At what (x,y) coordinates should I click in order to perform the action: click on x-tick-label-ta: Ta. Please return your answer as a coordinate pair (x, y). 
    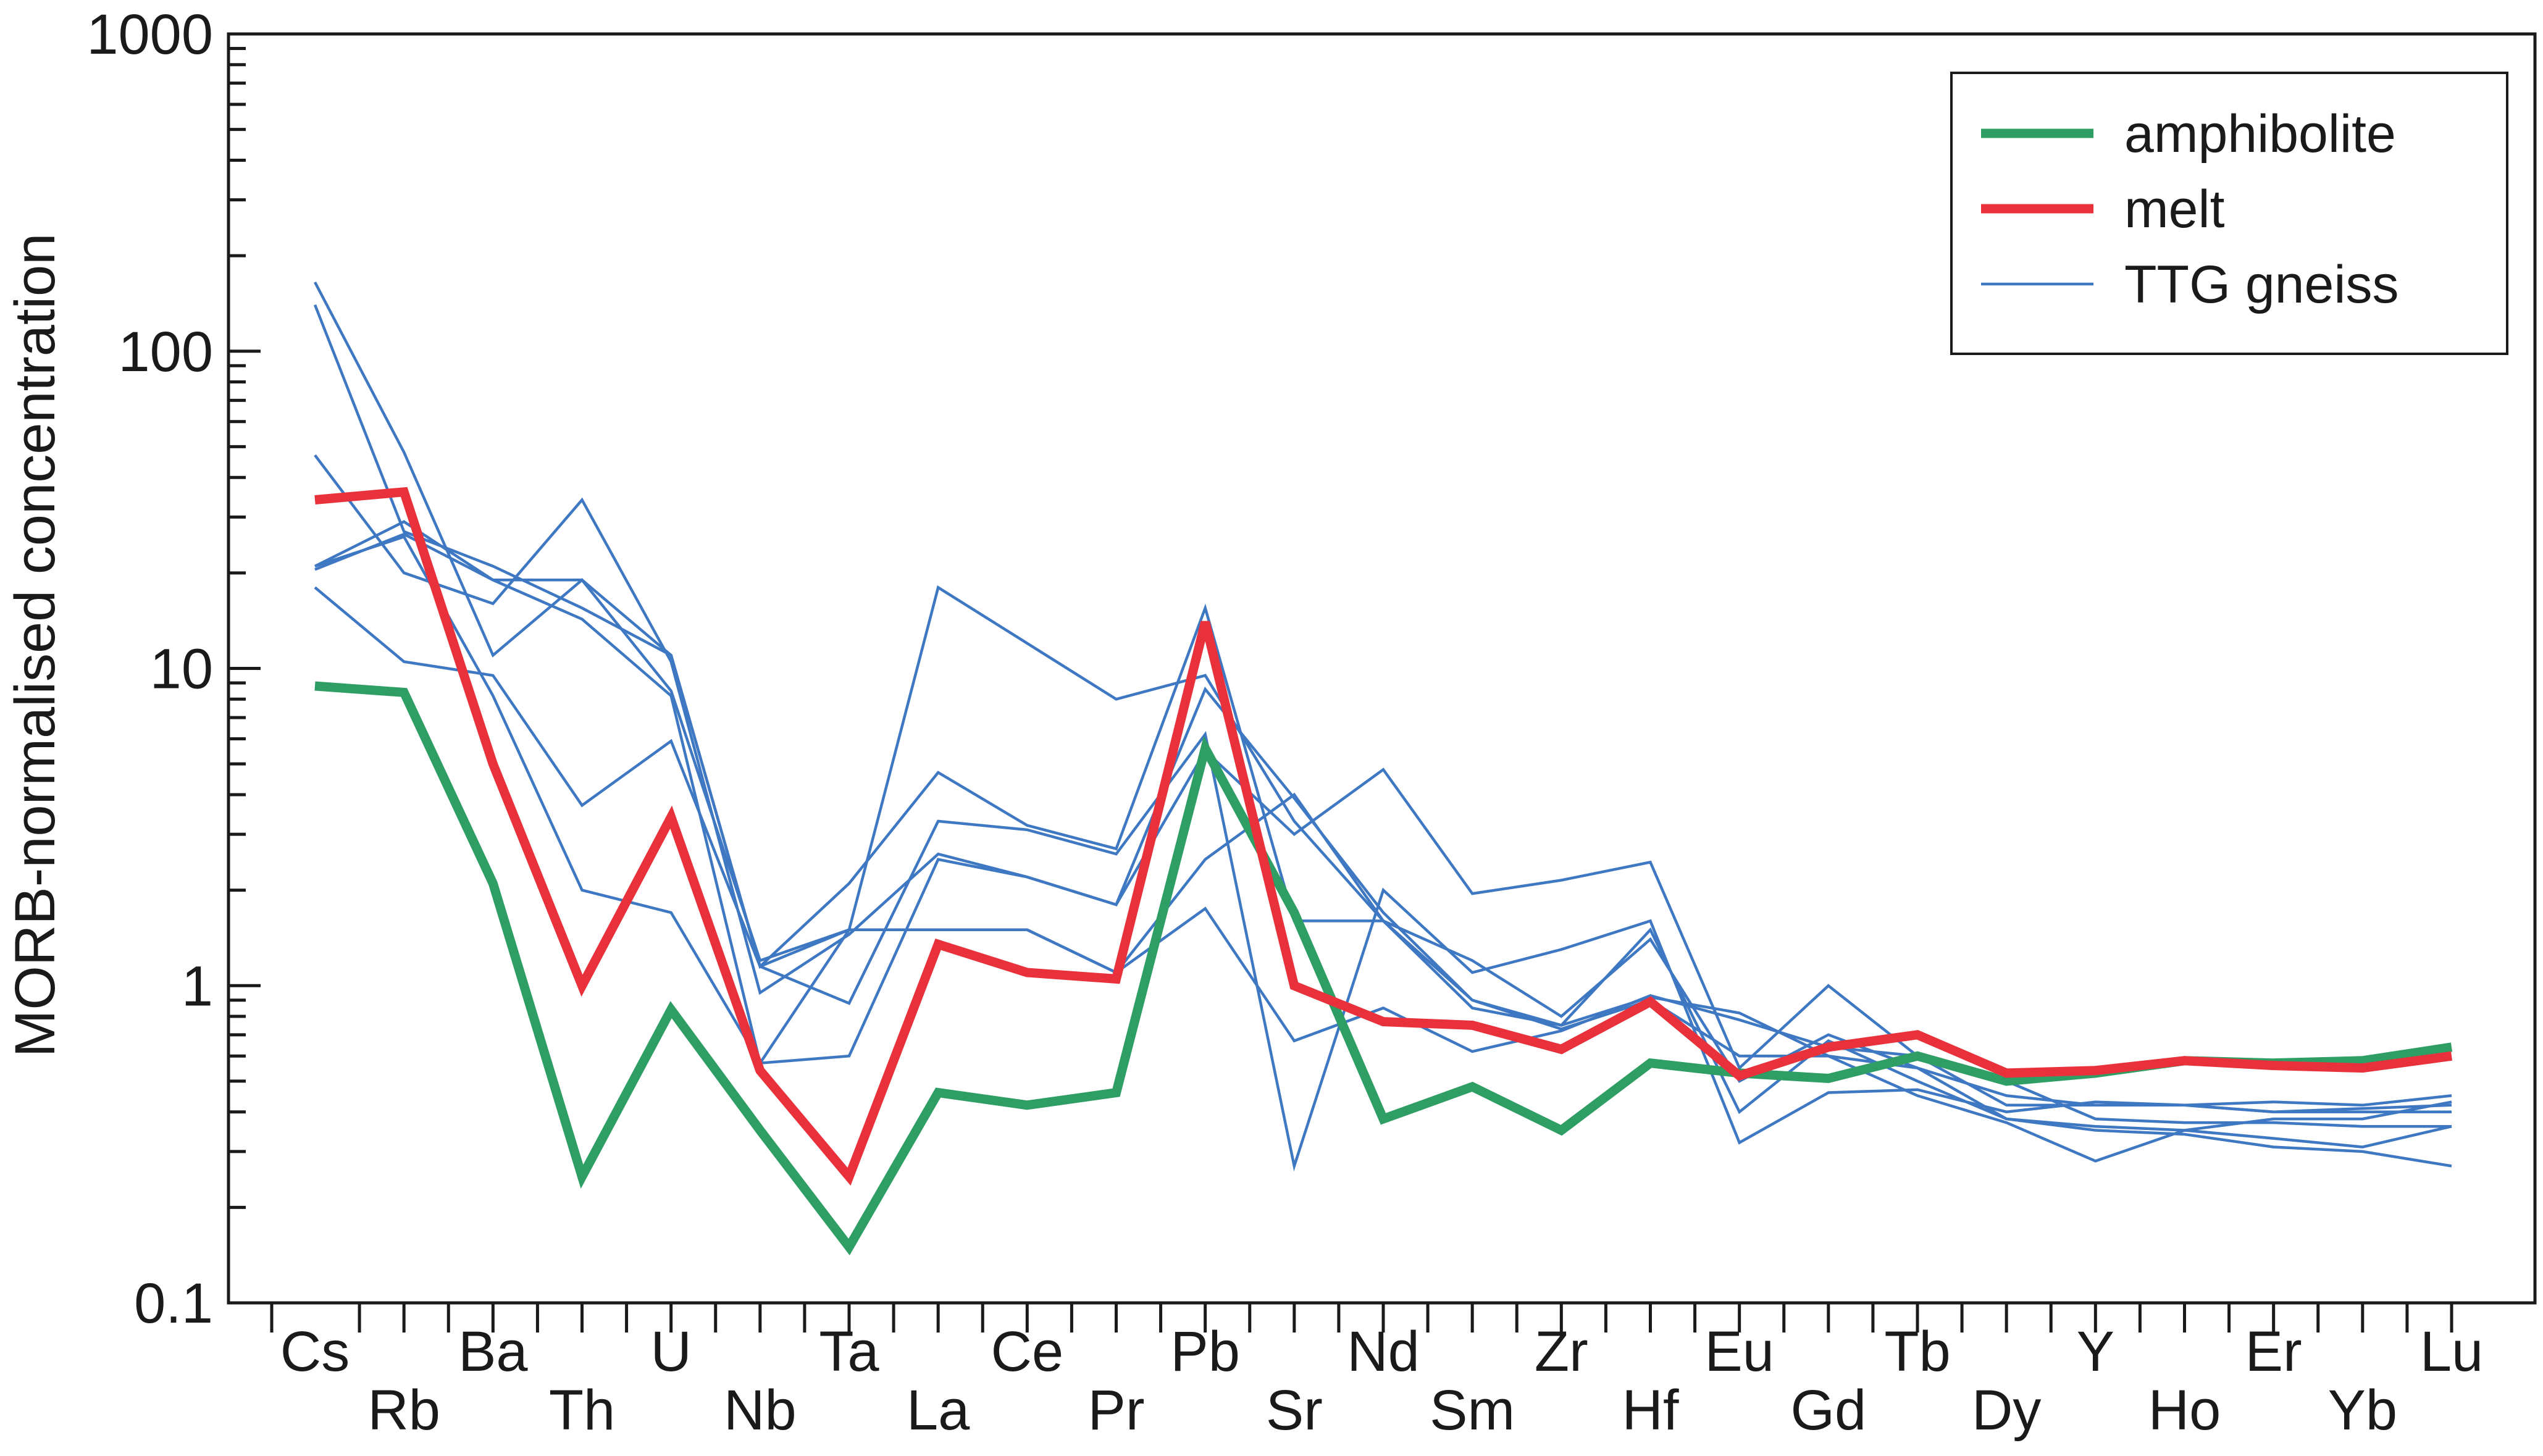
    Looking at the image, I should click on (849, 1351).